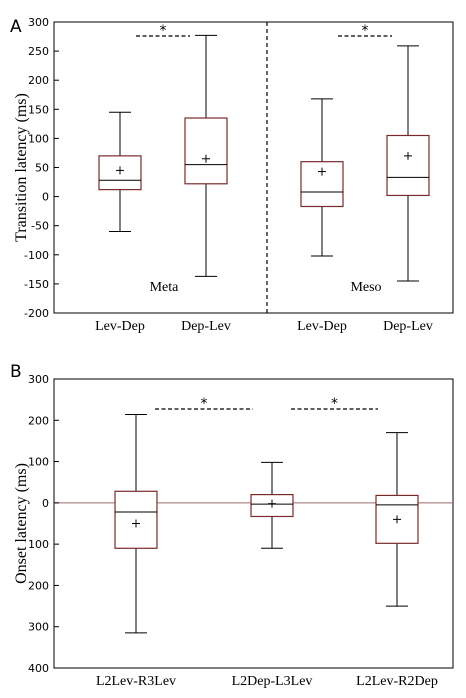  What do you see at coordinates (21, 523) in the screenshot?
I see `panel-b-y-axis-title: Onset latency (ms)` at bounding box center [21, 523].